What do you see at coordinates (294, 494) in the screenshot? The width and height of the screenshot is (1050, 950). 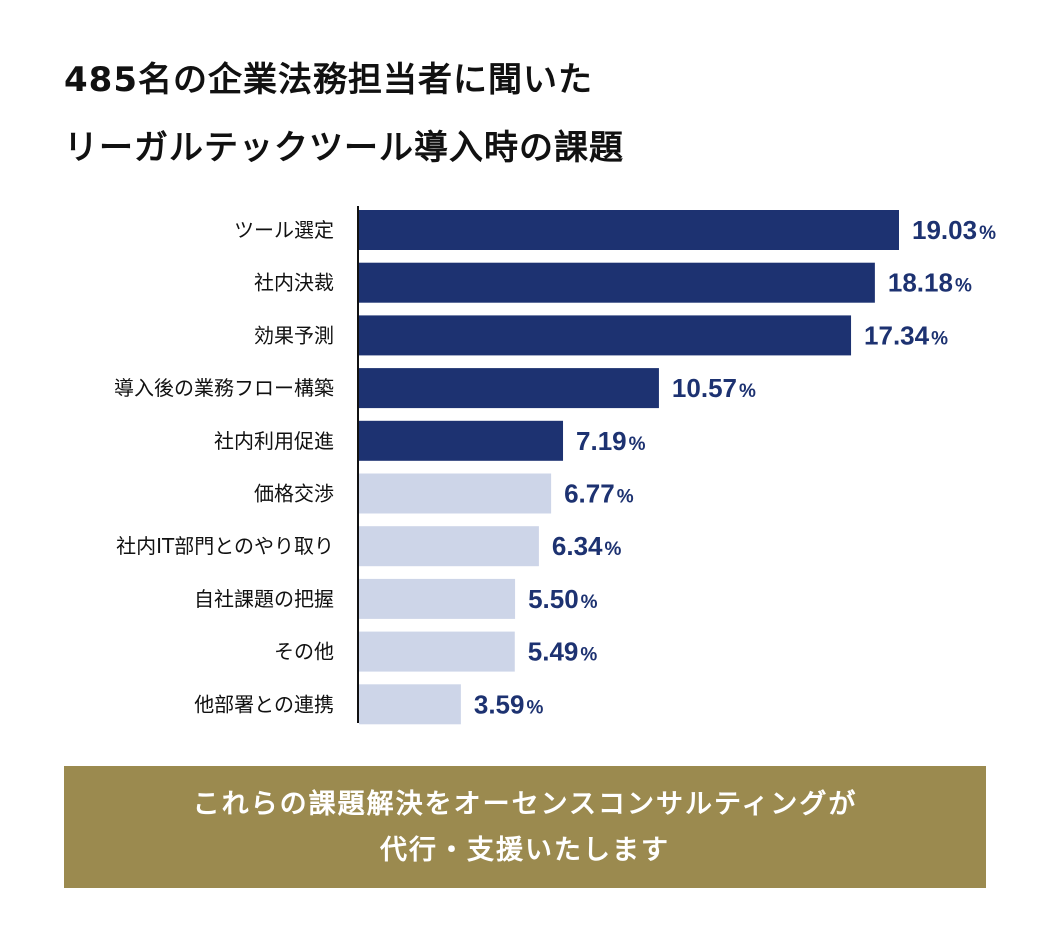 I see `category-label-6: 価格交渉` at bounding box center [294, 494].